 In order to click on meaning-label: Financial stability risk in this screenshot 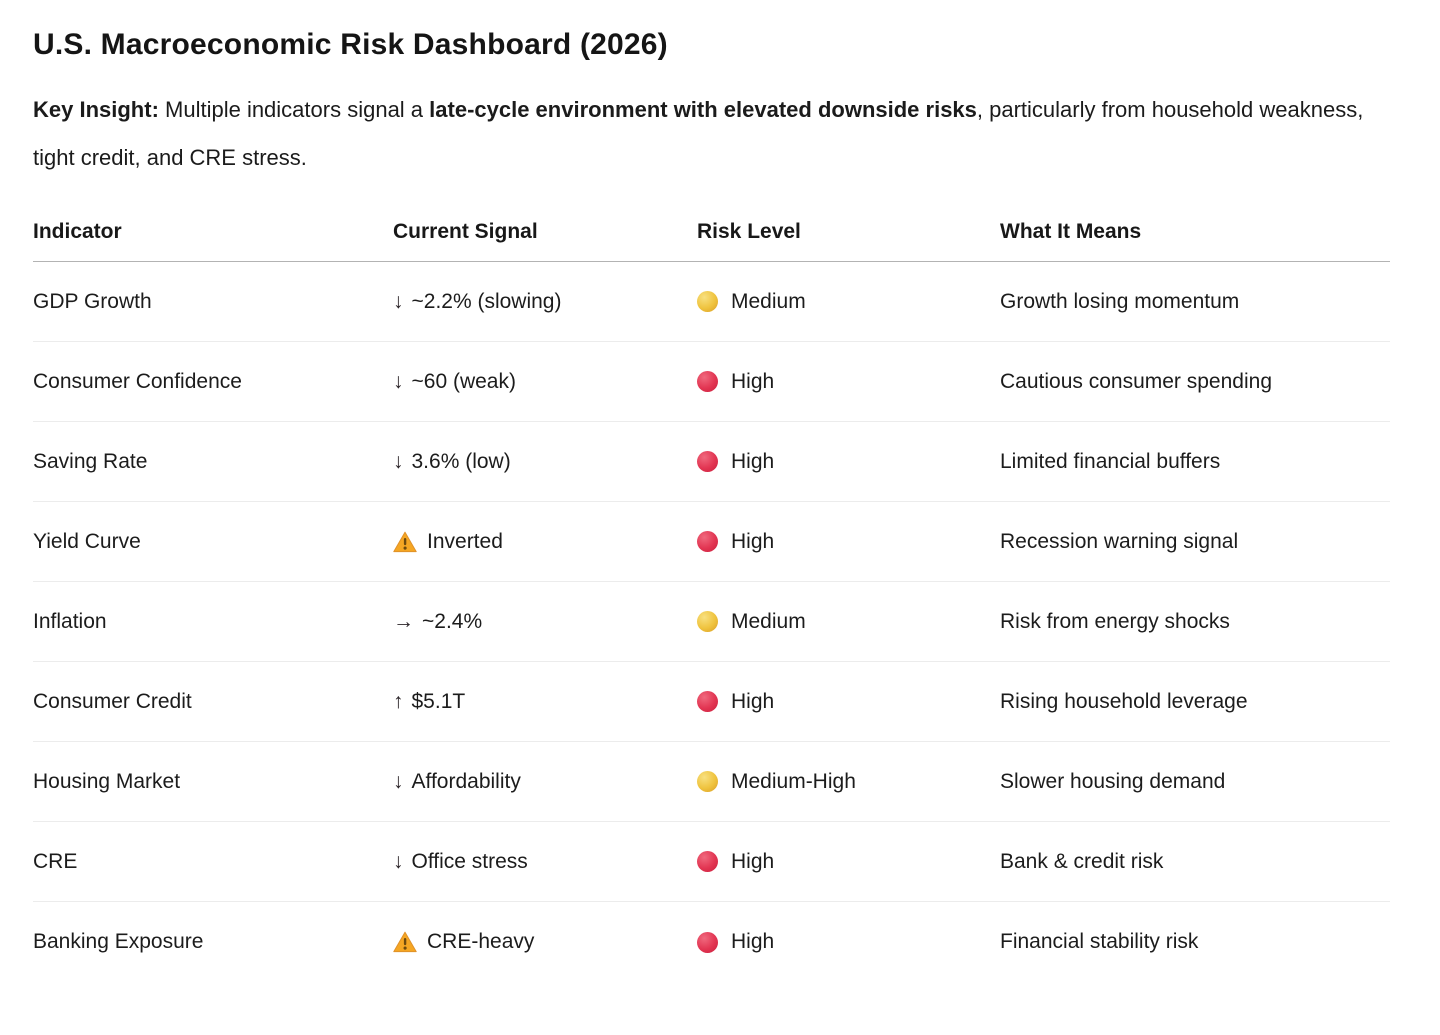, I will do `click(1099, 941)`.